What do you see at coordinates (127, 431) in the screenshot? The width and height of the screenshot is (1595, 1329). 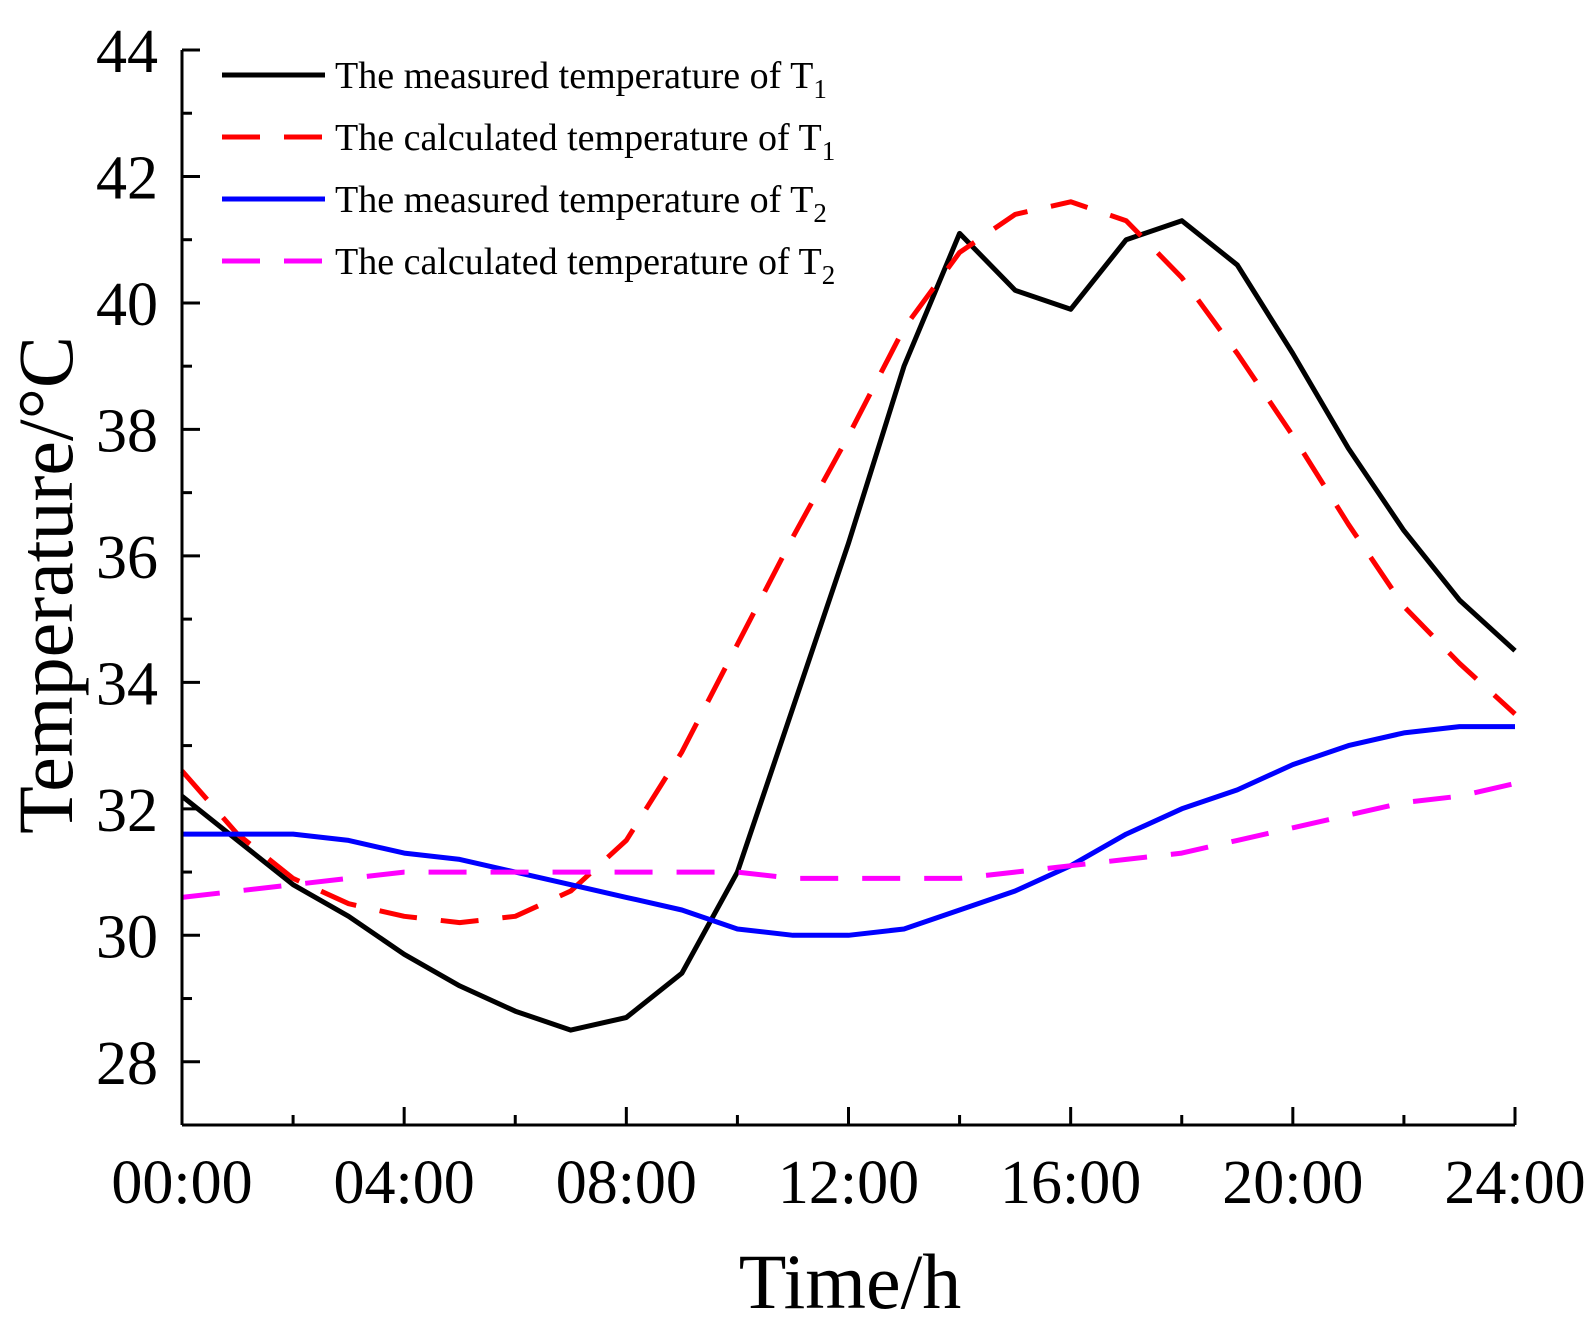 I see `y-tick-label: 38` at bounding box center [127, 431].